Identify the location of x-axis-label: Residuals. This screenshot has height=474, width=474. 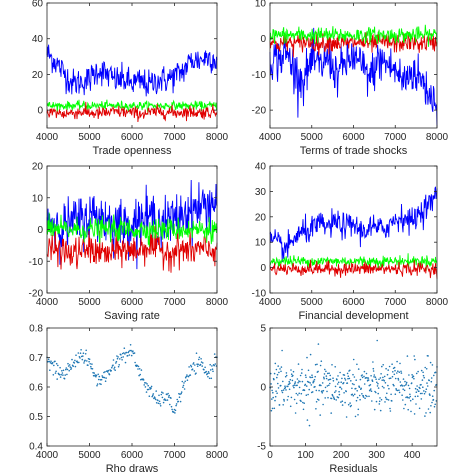
(353, 468).